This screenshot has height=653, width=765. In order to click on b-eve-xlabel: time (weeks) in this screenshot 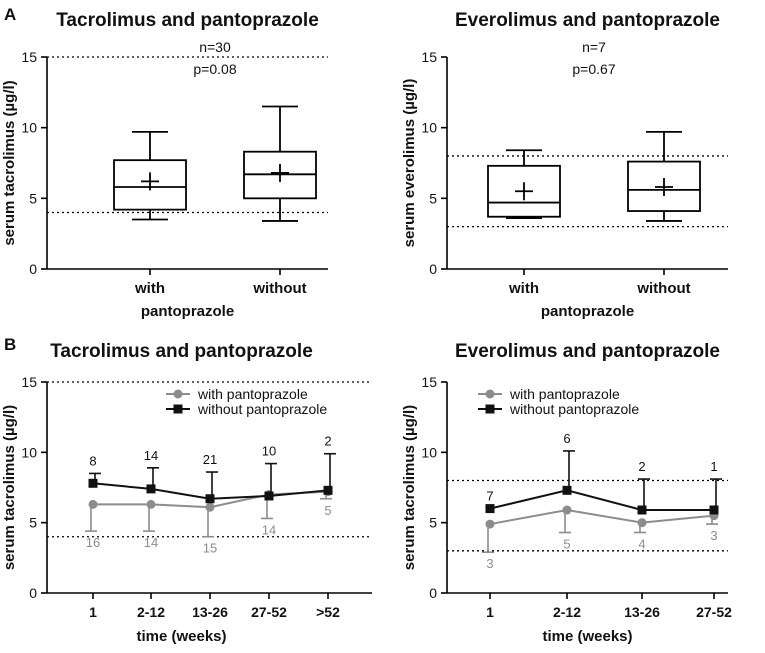, I will do `click(587, 636)`.